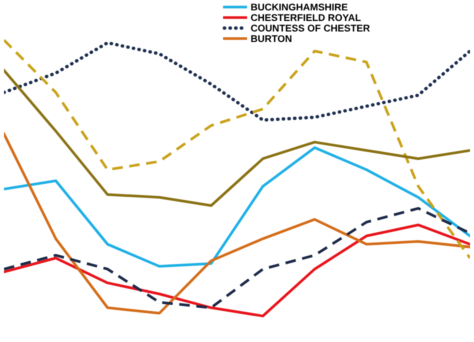 This screenshot has width=474, height=342. I want to click on legend-label: CHESTERFIELD ROYAL, so click(306, 18).